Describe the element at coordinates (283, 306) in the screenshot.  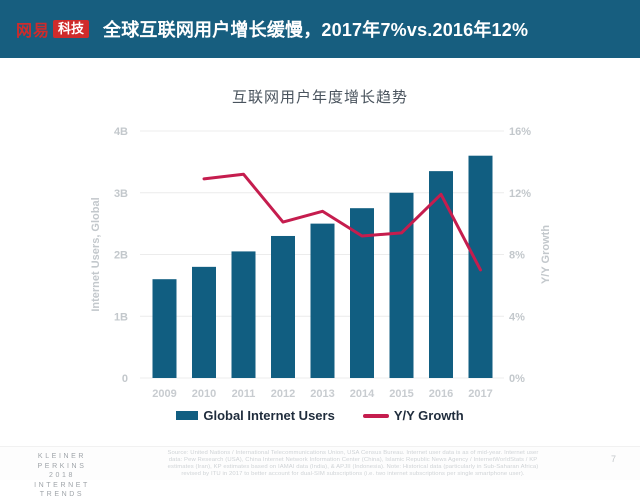
I see `bar-2012` at that location.